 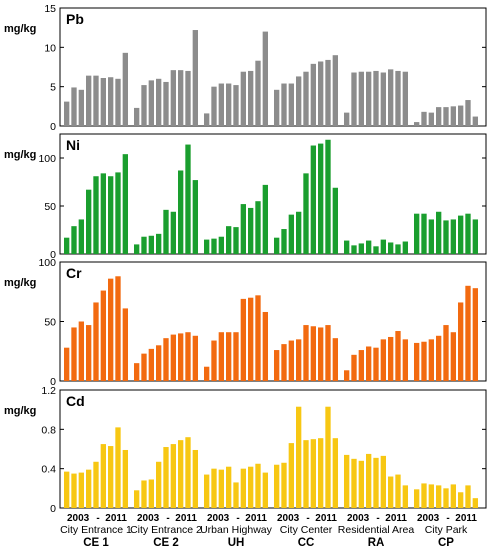 I want to click on site-code-label: CE 1, so click(x=96, y=543).